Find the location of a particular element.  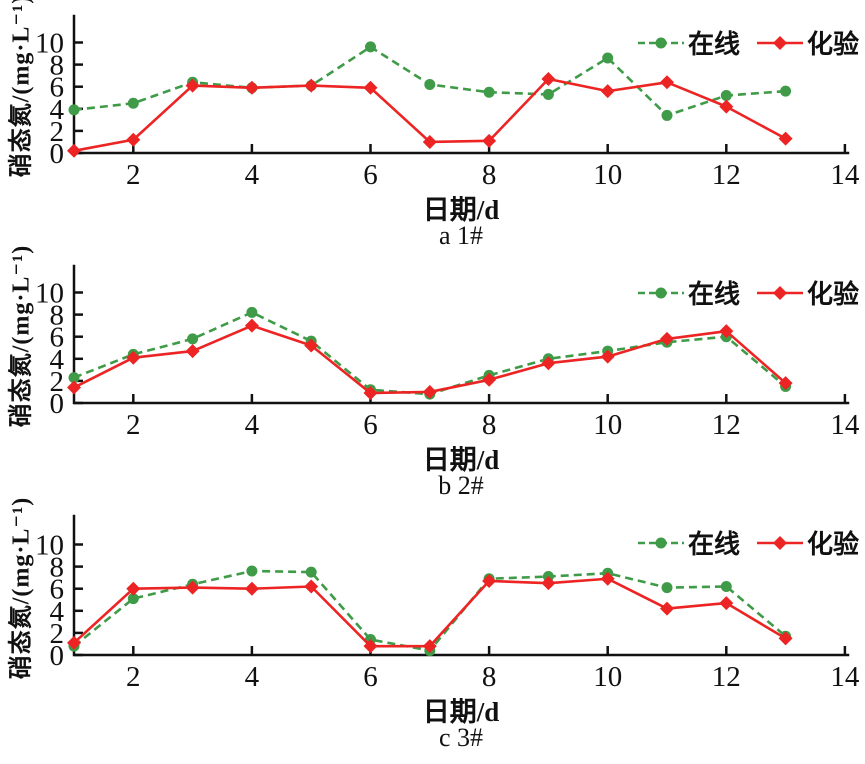

lab-series-line is located at coordinates (430, 612).